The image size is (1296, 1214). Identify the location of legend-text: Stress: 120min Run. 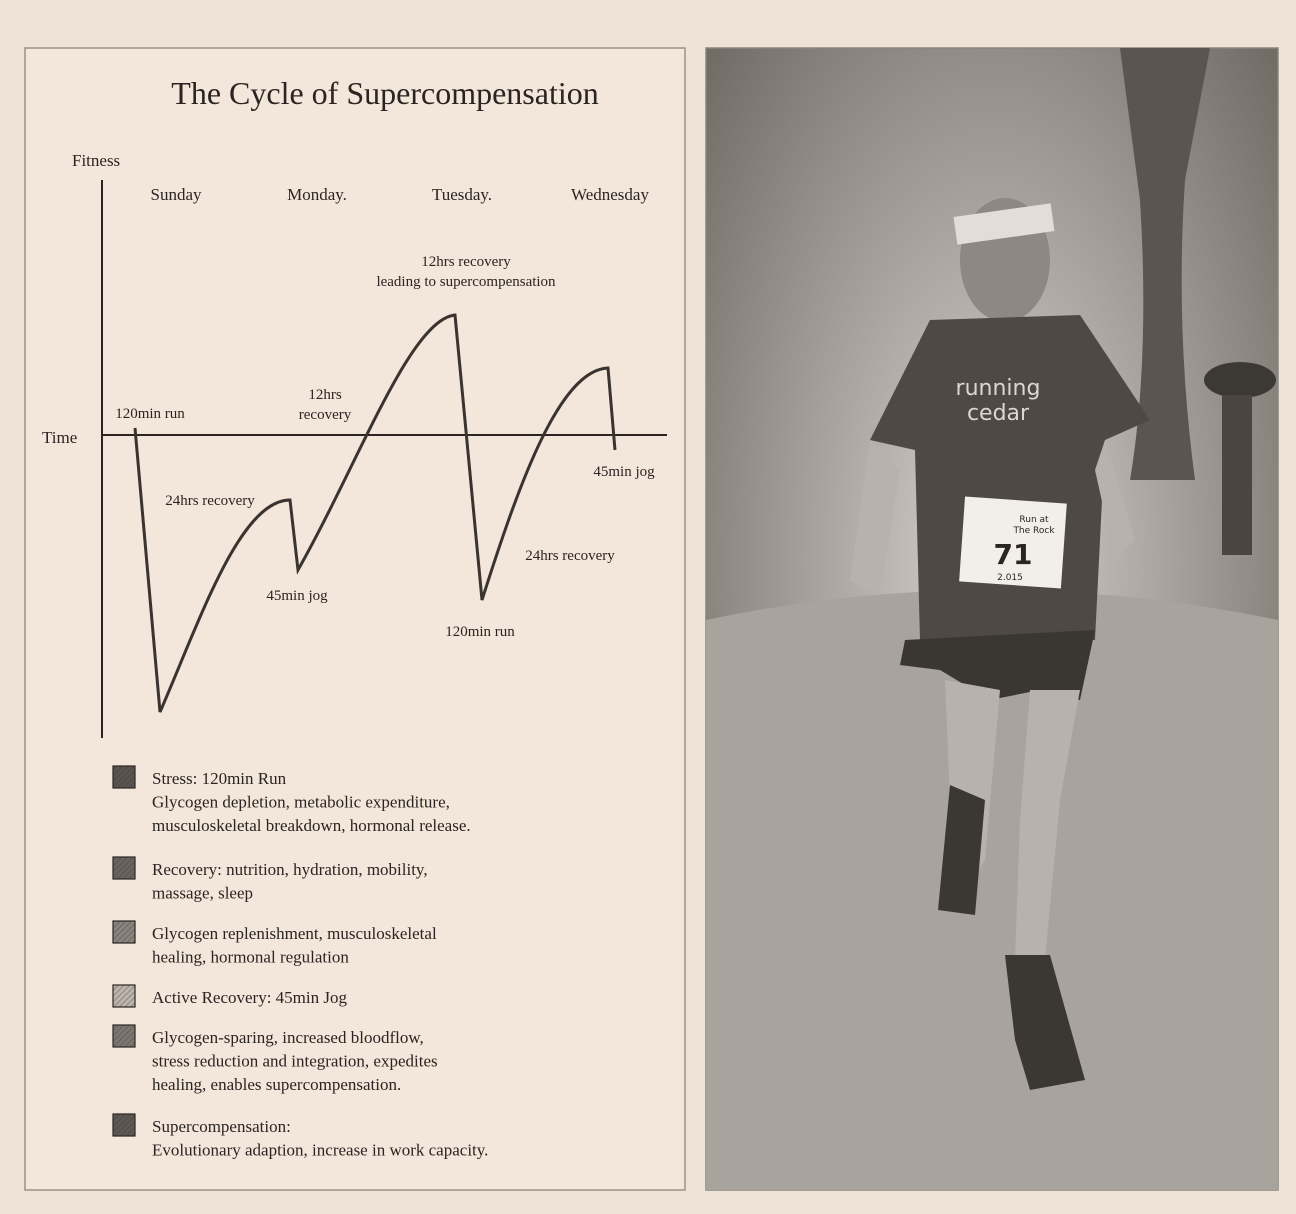
(219, 778).